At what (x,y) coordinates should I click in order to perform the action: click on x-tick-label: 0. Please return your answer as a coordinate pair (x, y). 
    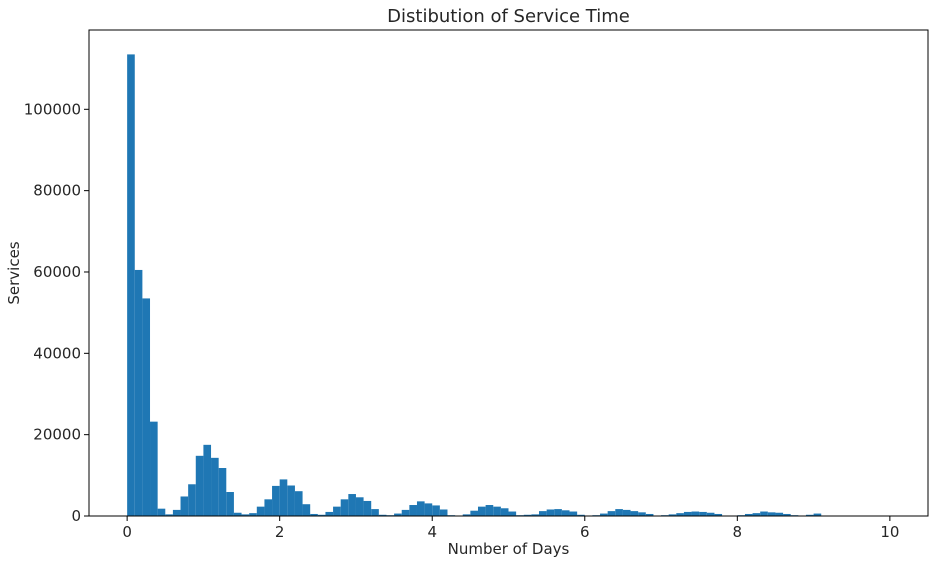
    Looking at the image, I should click on (127, 532).